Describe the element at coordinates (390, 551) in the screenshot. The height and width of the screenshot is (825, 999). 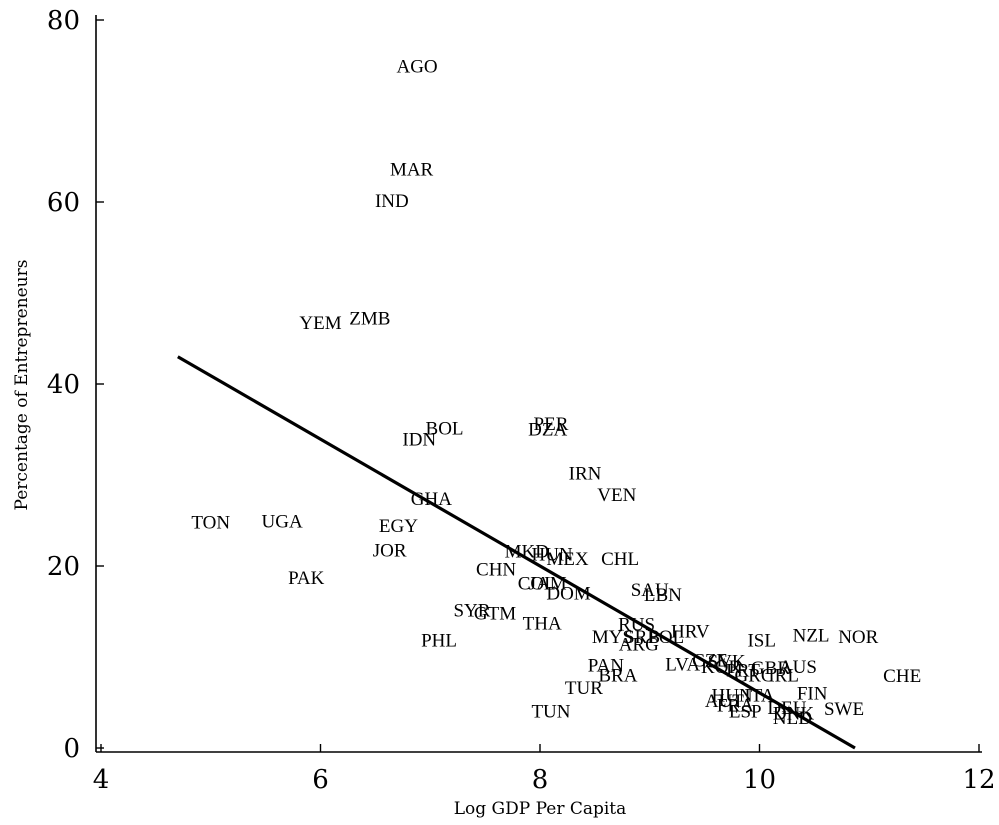
I see `point-label-jor: JOR` at that location.